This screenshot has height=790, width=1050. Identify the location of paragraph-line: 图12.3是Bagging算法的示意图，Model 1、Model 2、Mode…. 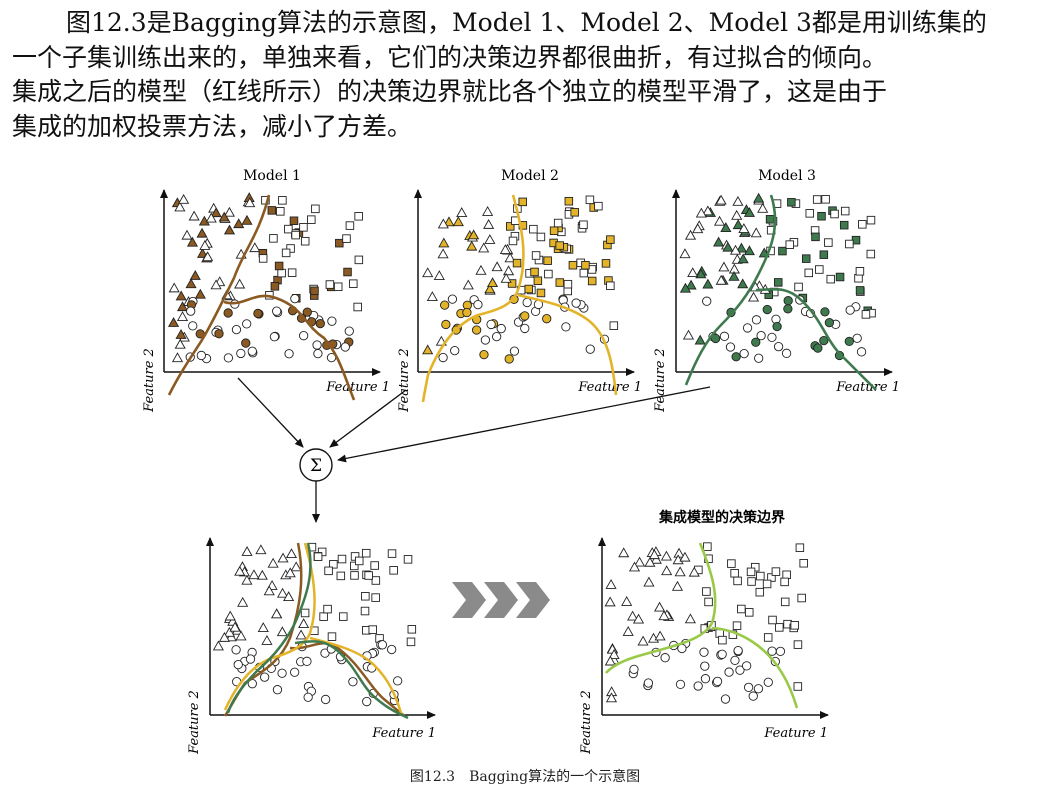
(526, 22).